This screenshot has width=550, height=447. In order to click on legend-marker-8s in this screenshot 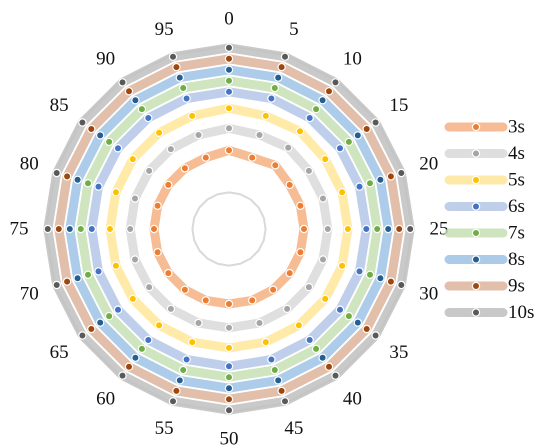, I will do `click(476, 259)`.